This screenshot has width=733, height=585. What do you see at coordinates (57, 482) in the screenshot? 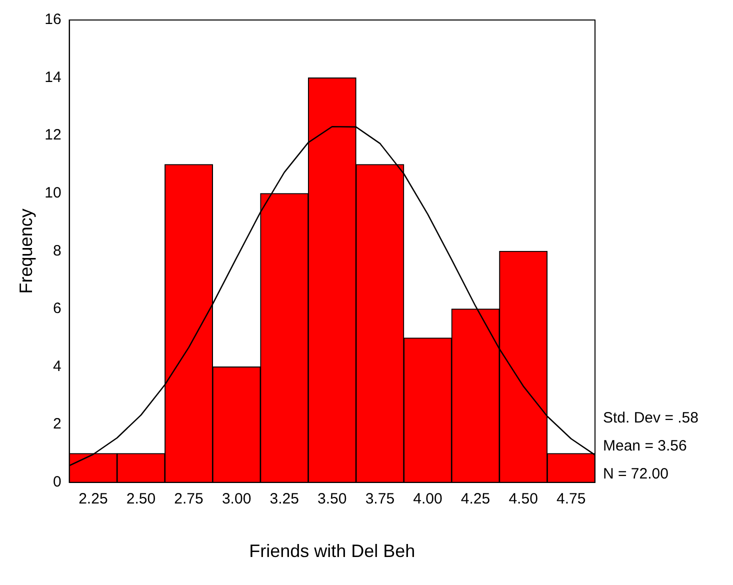
I see `y-tick-label: 0` at bounding box center [57, 482].